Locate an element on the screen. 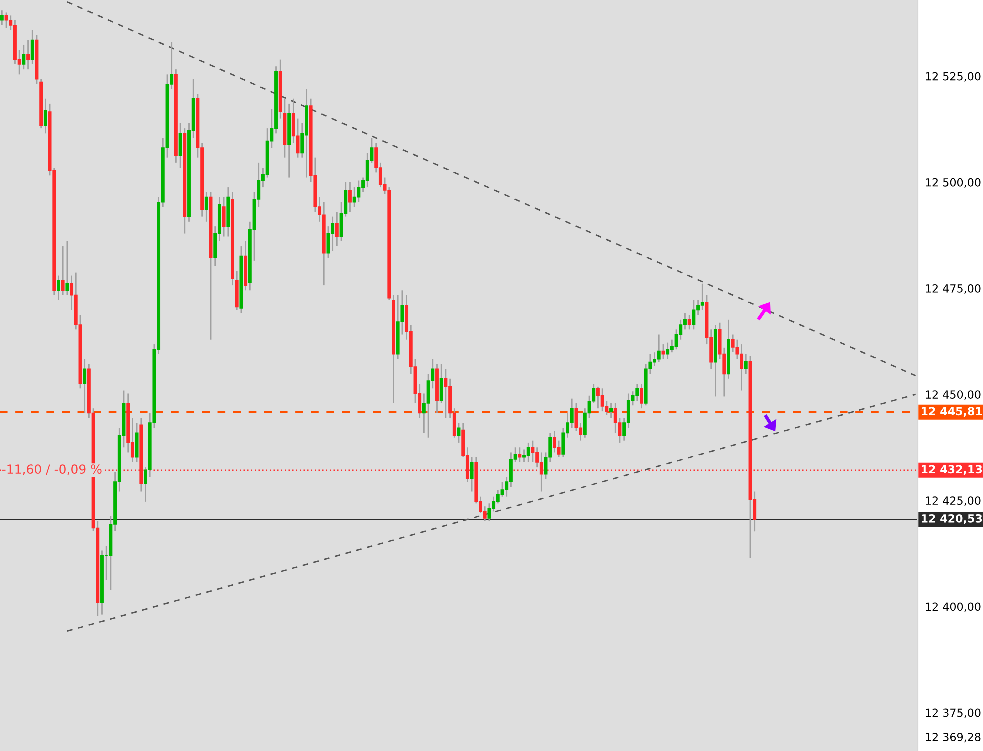 The image size is (983, 751). y-tick-label: 12 500,00 is located at coordinates (953, 183).